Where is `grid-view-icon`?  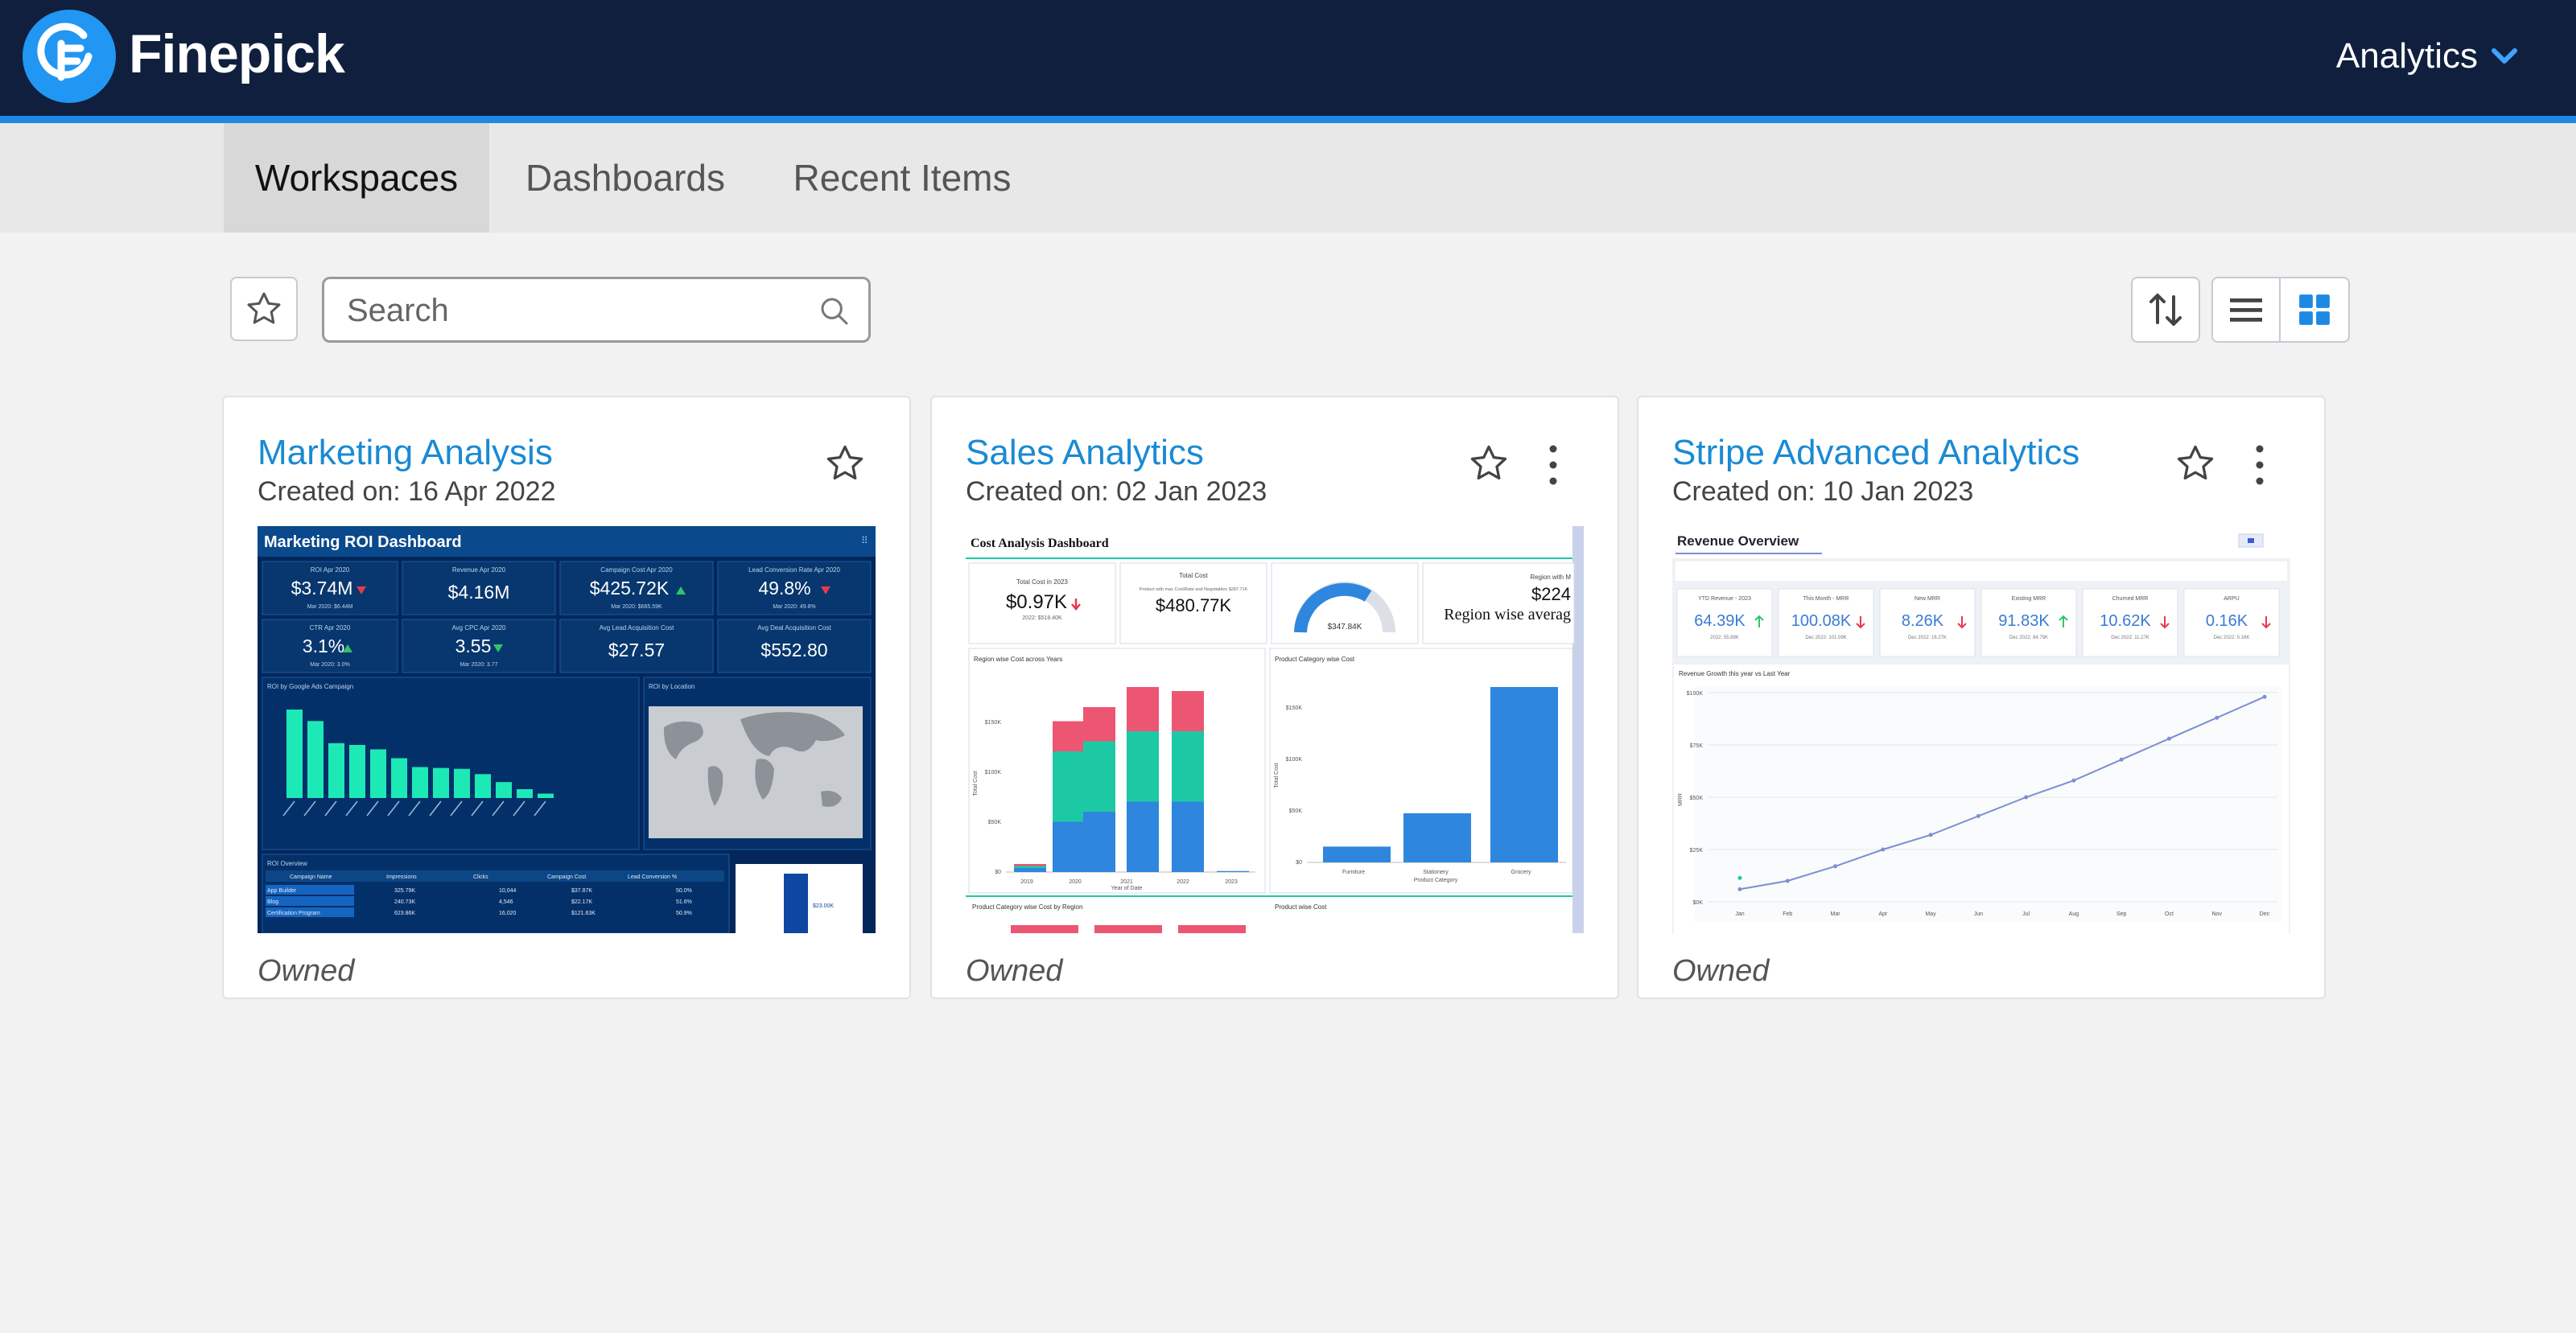
grid-view-icon is located at coordinates (2314, 309).